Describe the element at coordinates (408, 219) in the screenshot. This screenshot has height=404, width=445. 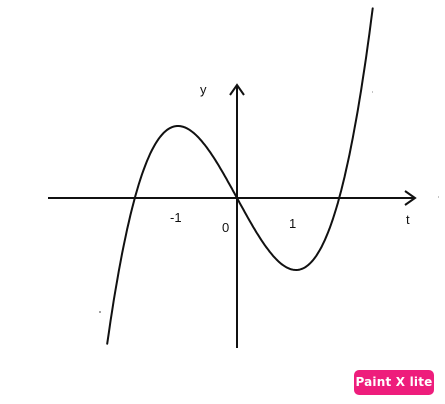
I see `x-axis-label: t` at that location.